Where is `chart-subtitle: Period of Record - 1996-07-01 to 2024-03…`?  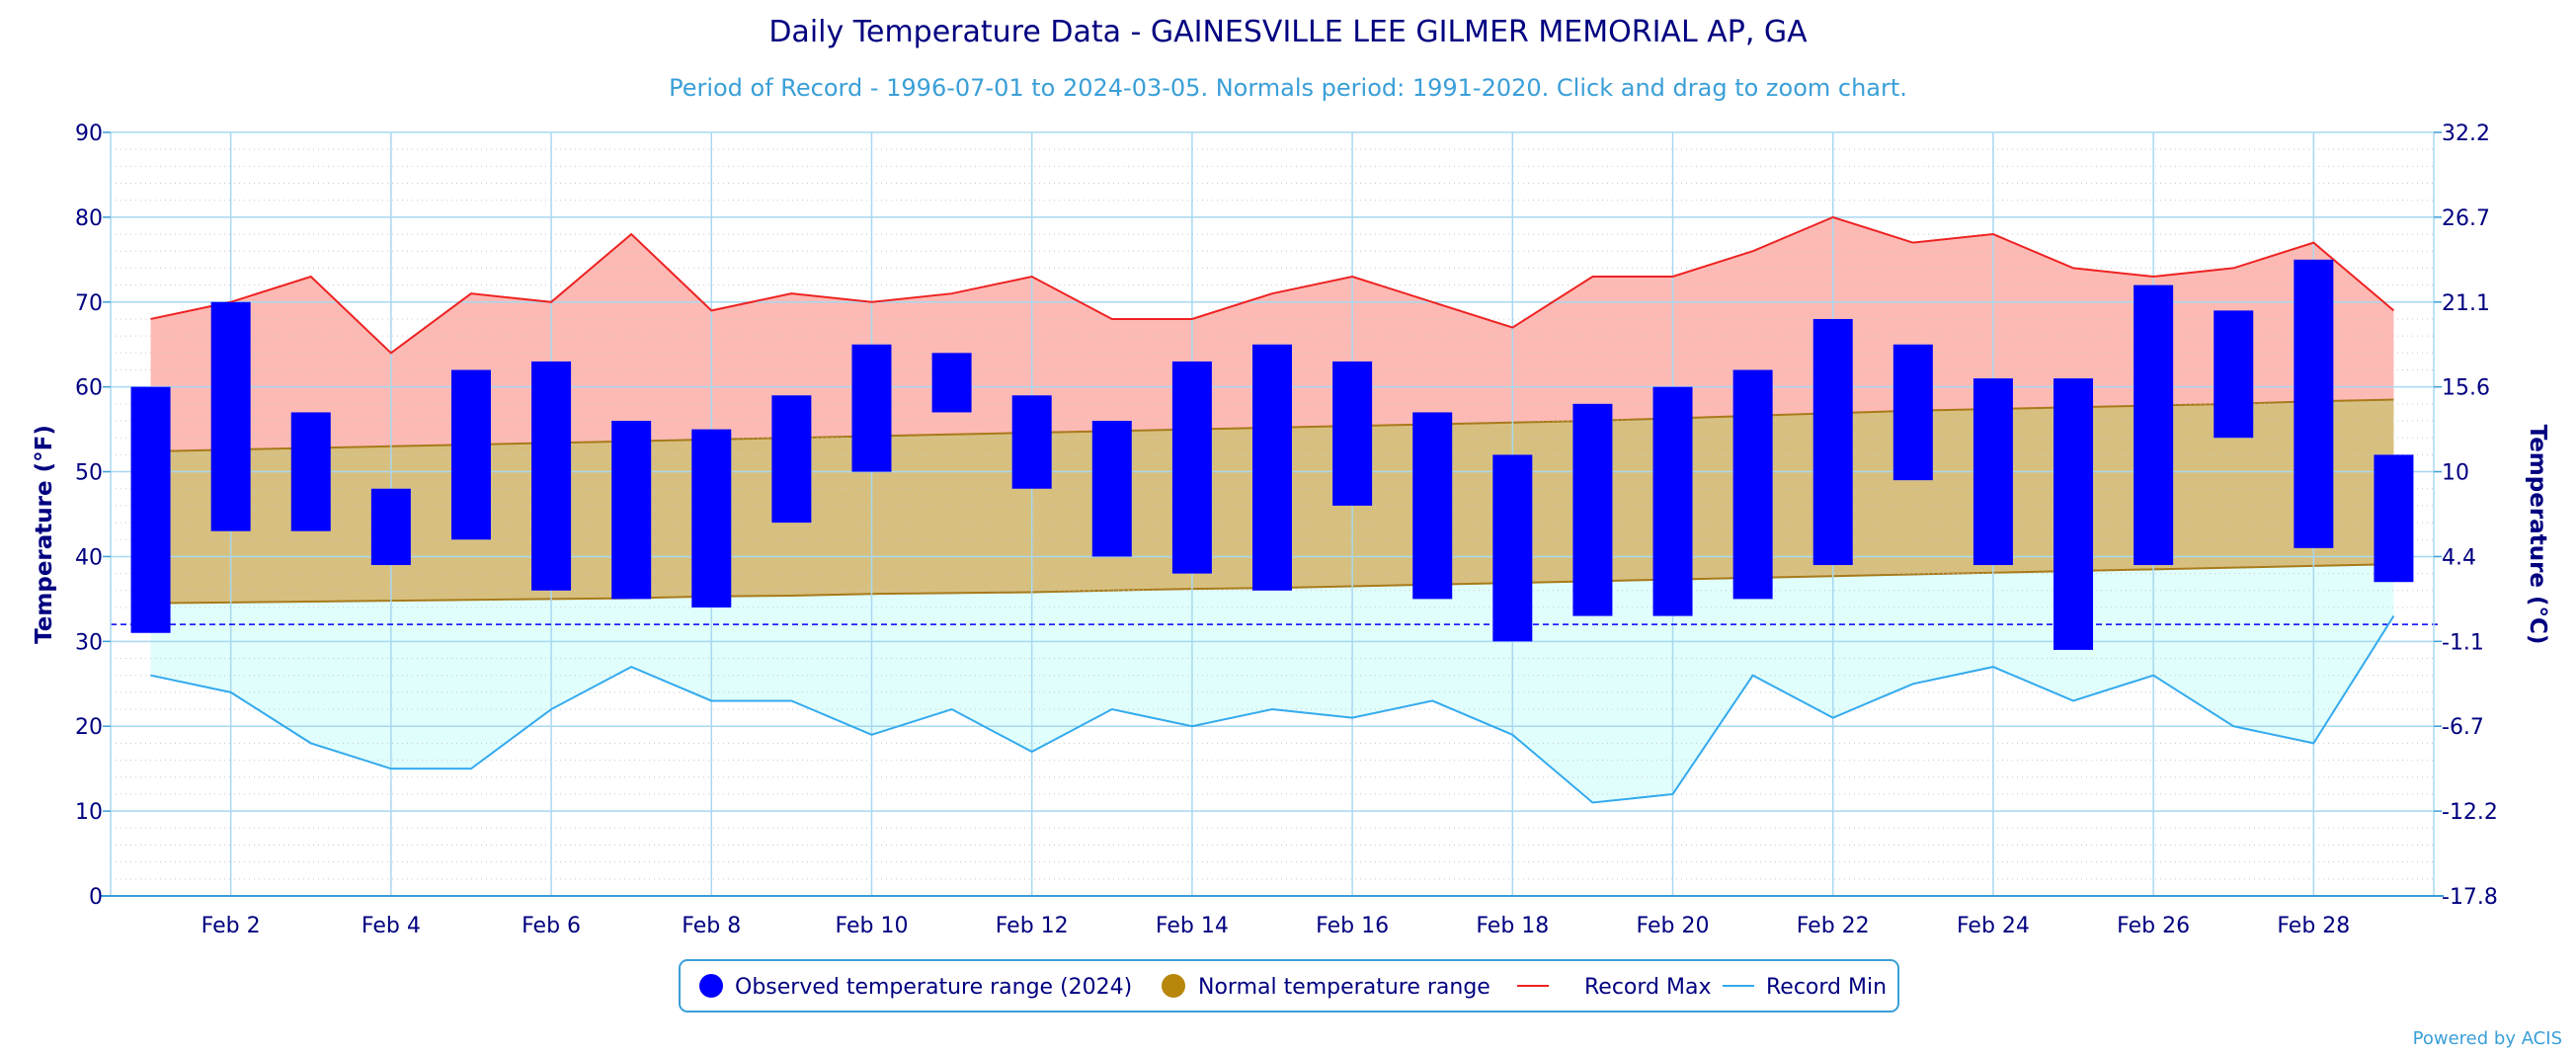 chart-subtitle: Period of Record - 1996-07-01 to 2024-03… is located at coordinates (1288, 88).